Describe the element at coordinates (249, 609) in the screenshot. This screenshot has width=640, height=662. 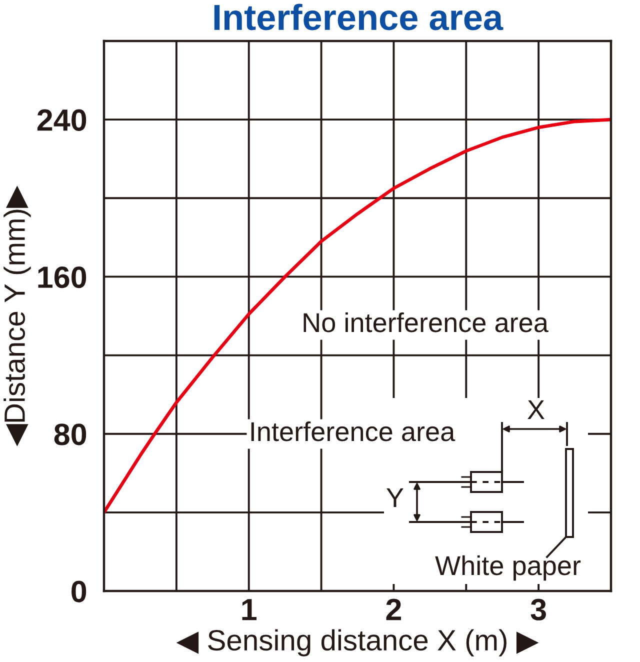
I see `x-tick-label: 1` at that location.